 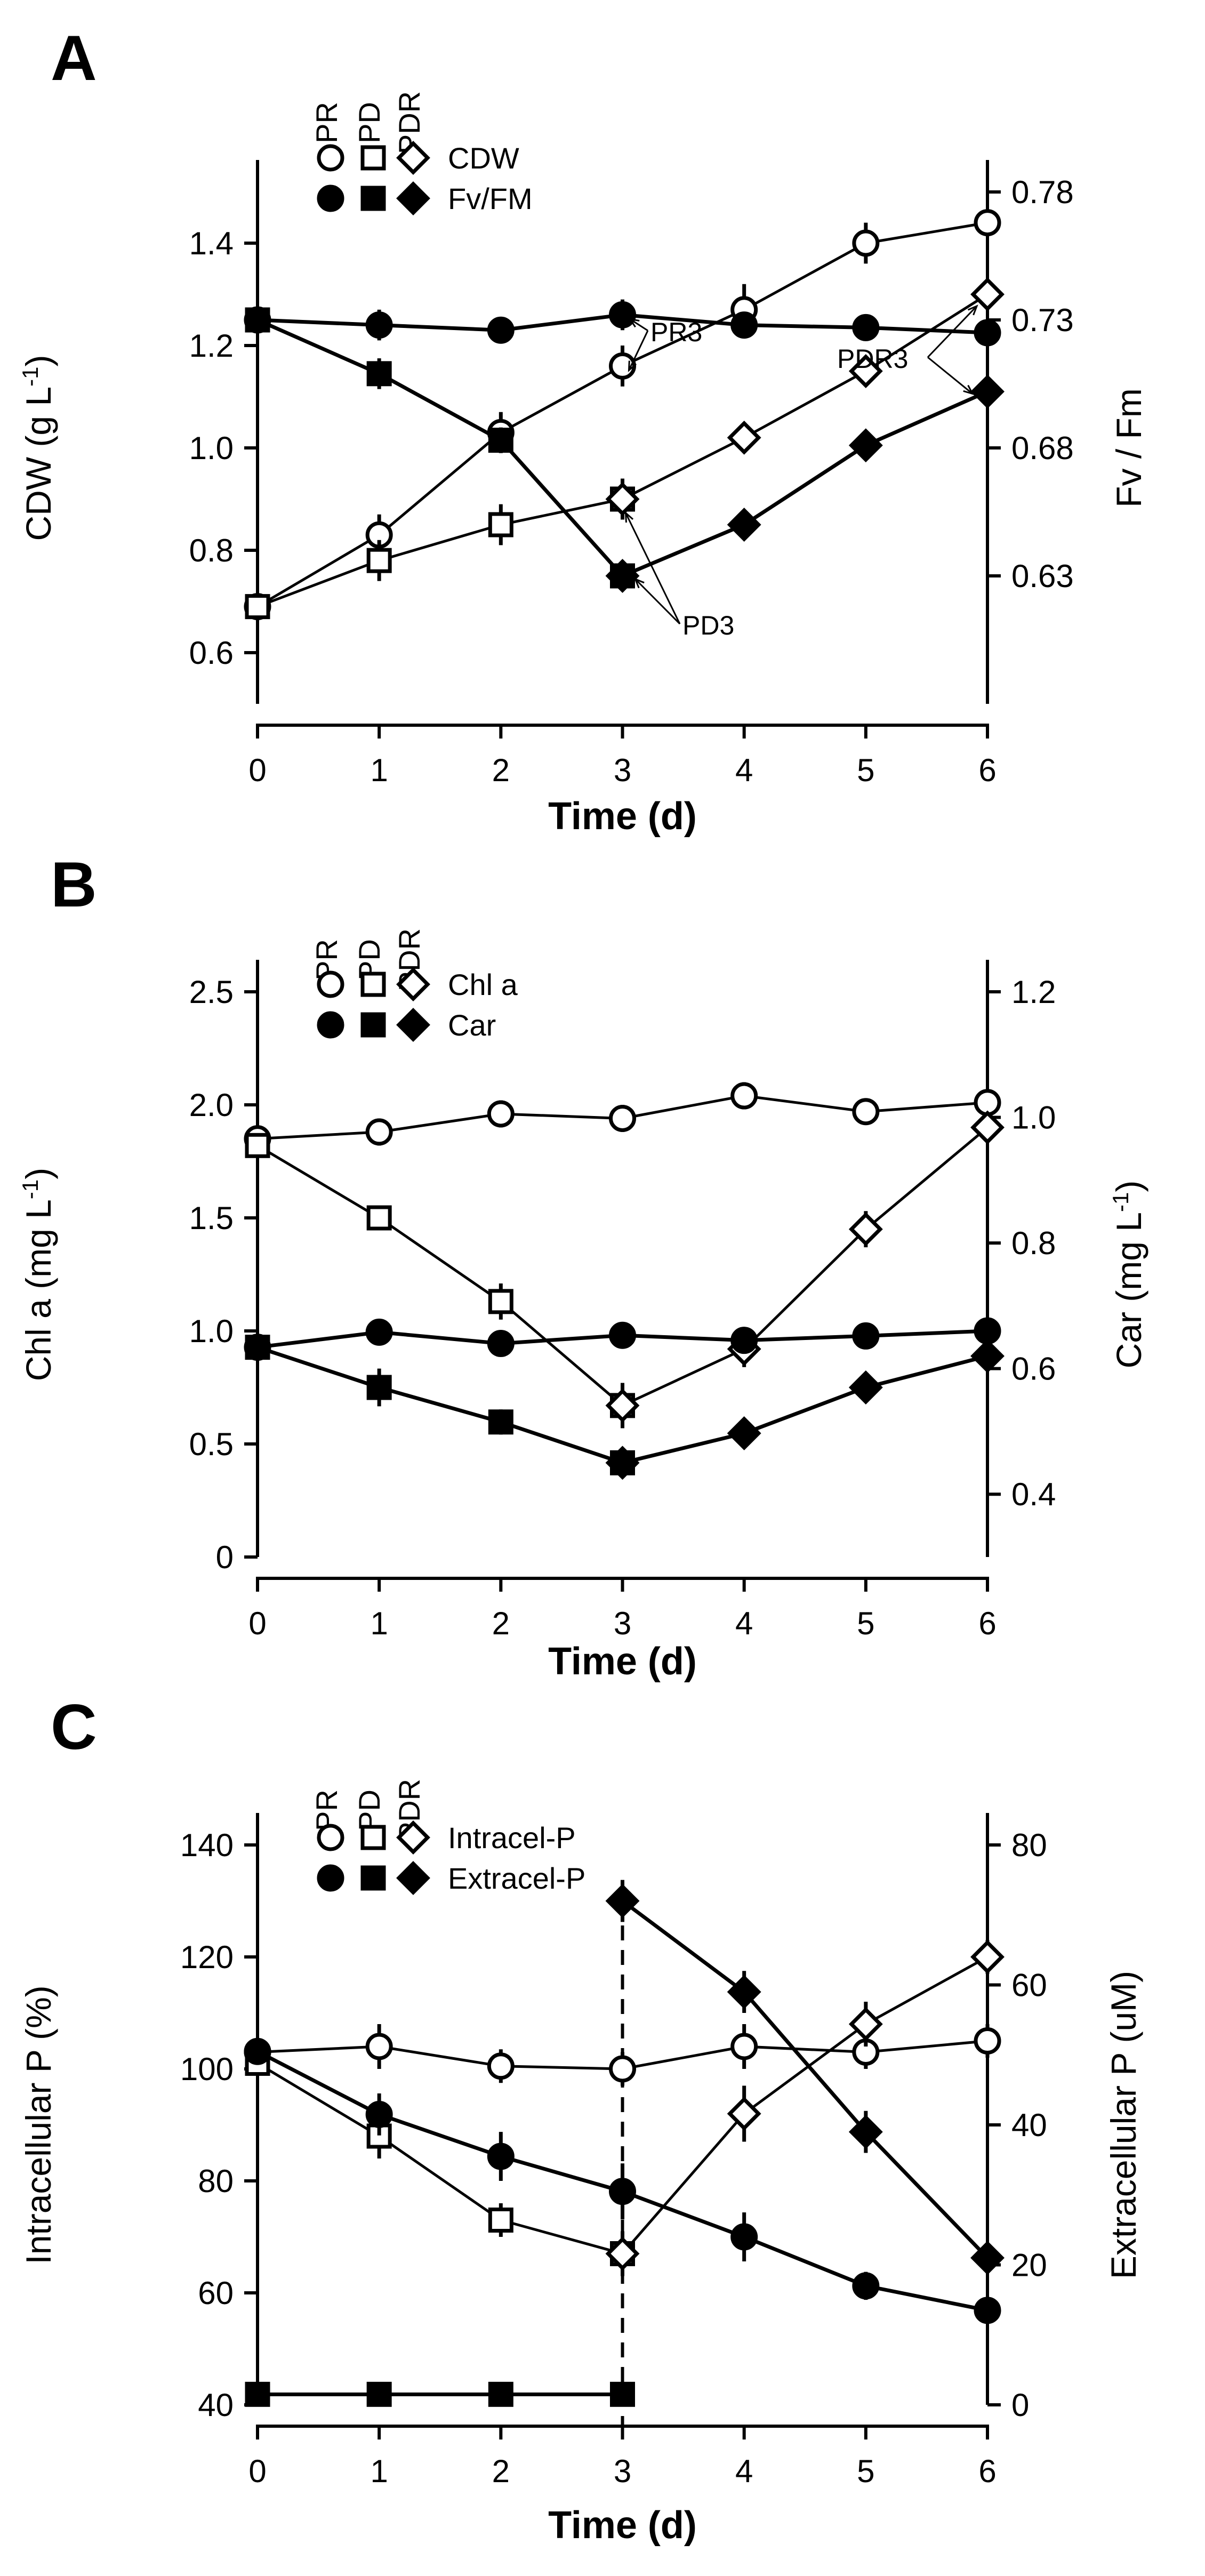 What do you see at coordinates (207, 1845) in the screenshot?
I see `y-tick-label: 140` at bounding box center [207, 1845].